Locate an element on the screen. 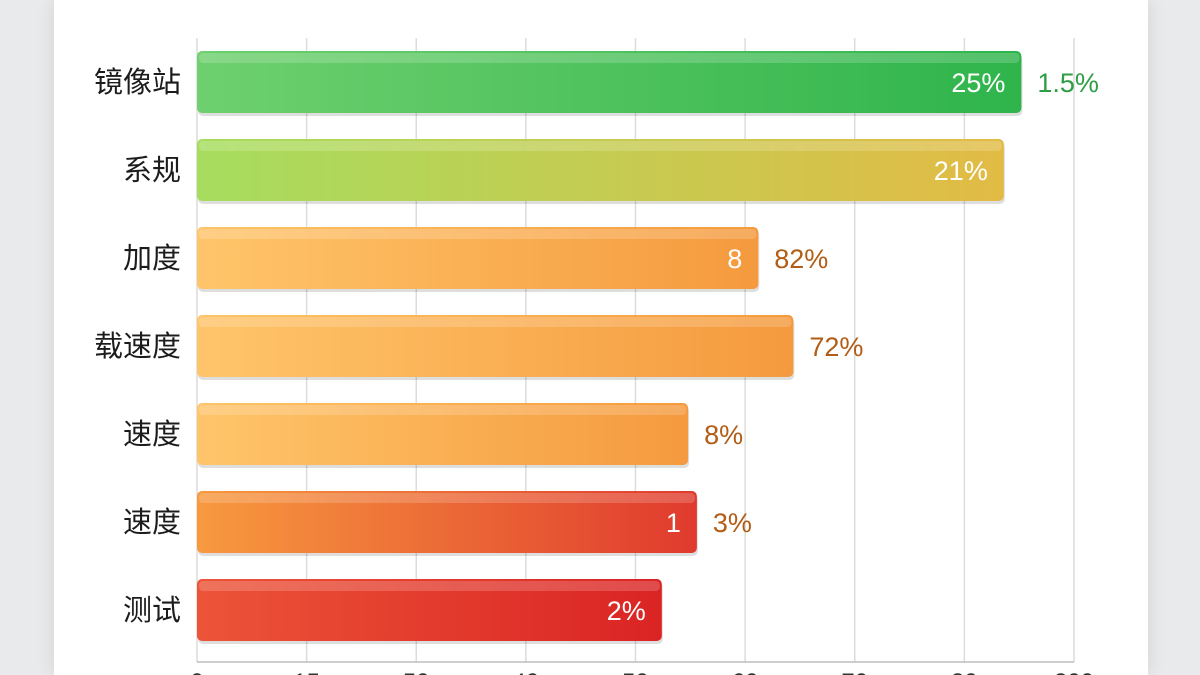 The image size is (1200, 675). category-label: 加度 is located at coordinates (152, 258).